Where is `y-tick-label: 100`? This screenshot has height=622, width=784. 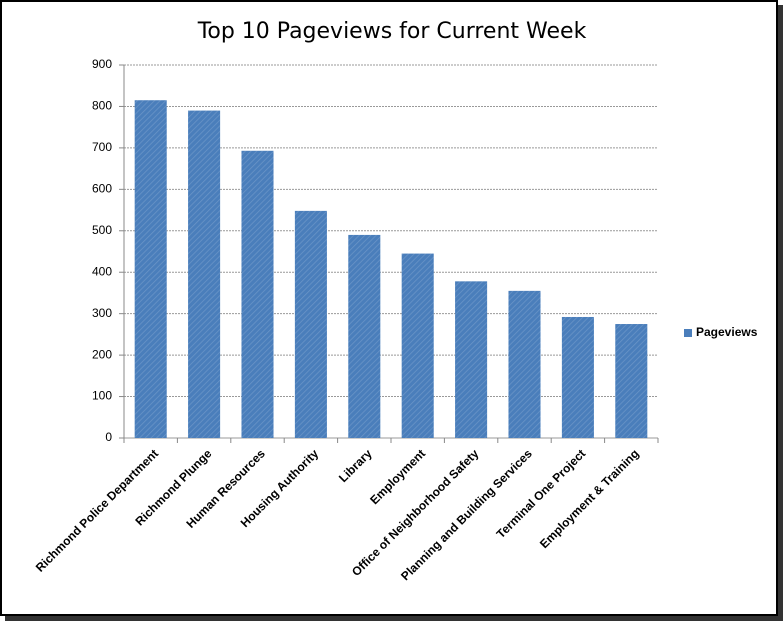 y-tick-label: 100 is located at coordinates (102, 396).